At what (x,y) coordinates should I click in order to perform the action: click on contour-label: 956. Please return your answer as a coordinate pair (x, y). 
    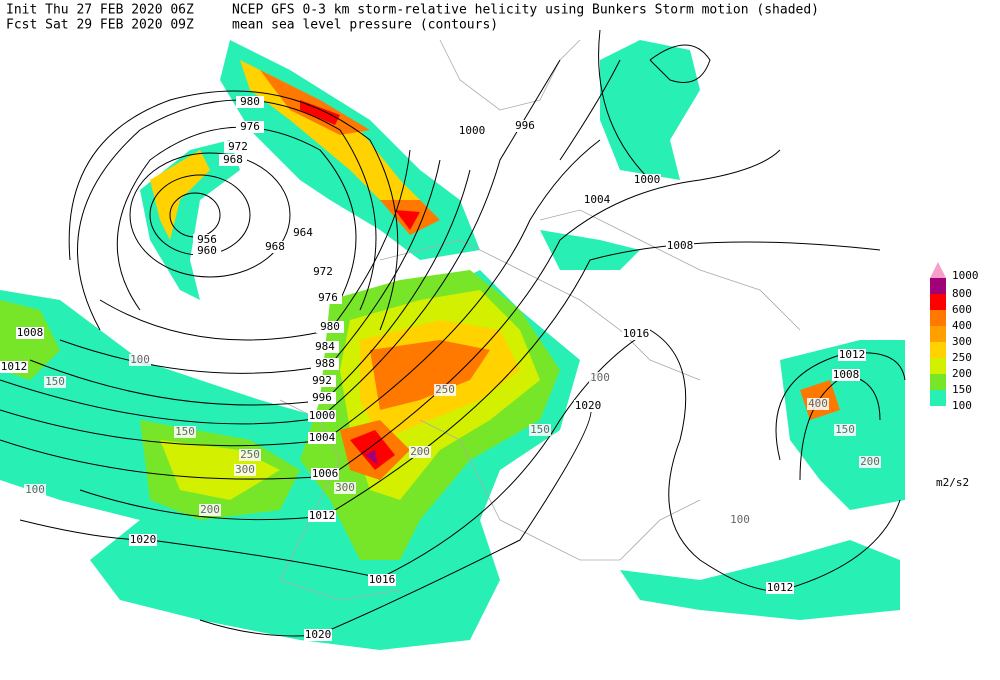
    Looking at the image, I should click on (207, 239).